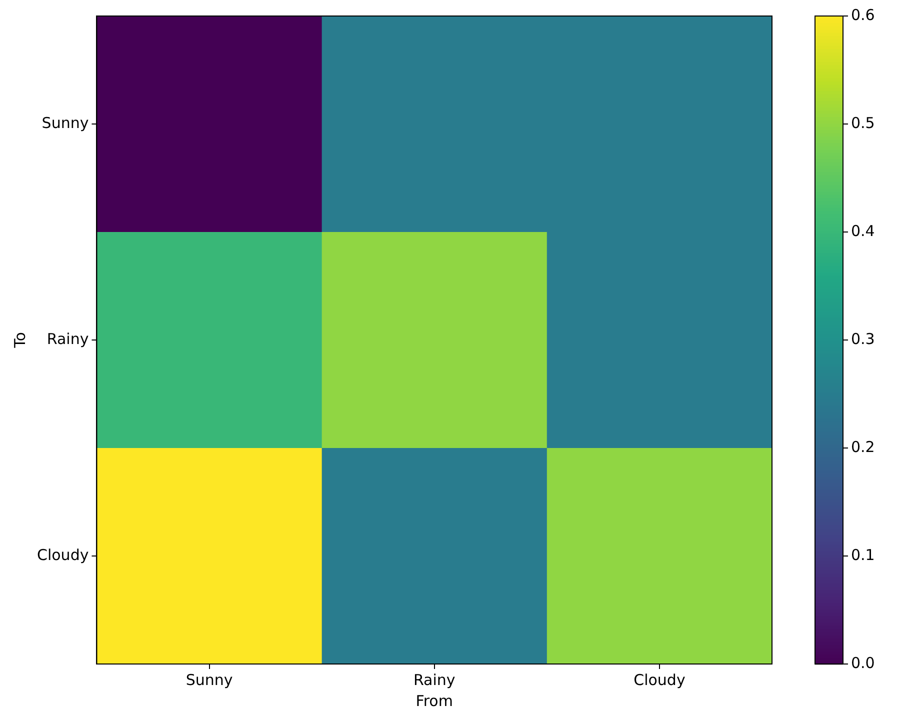 The image size is (901, 715). What do you see at coordinates (863, 123) in the screenshot?
I see `color-bar-label: 0.5` at bounding box center [863, 123].